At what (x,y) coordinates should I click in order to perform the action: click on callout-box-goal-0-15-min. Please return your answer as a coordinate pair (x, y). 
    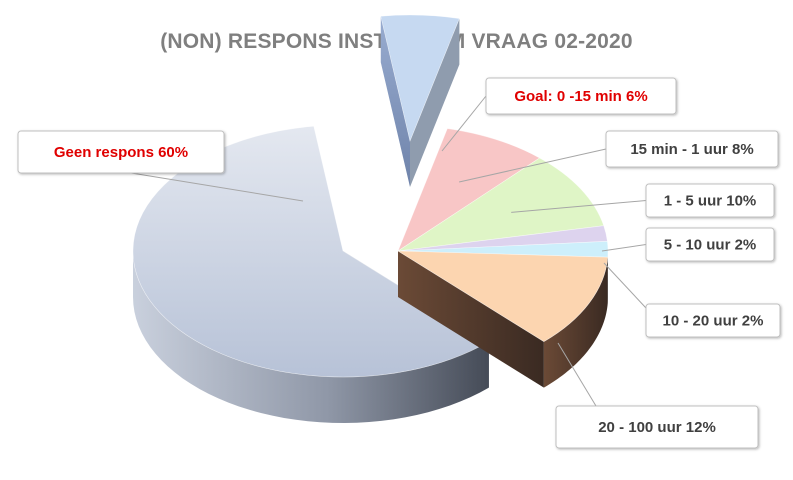
    Looking at the image, I should click on (581, 96).